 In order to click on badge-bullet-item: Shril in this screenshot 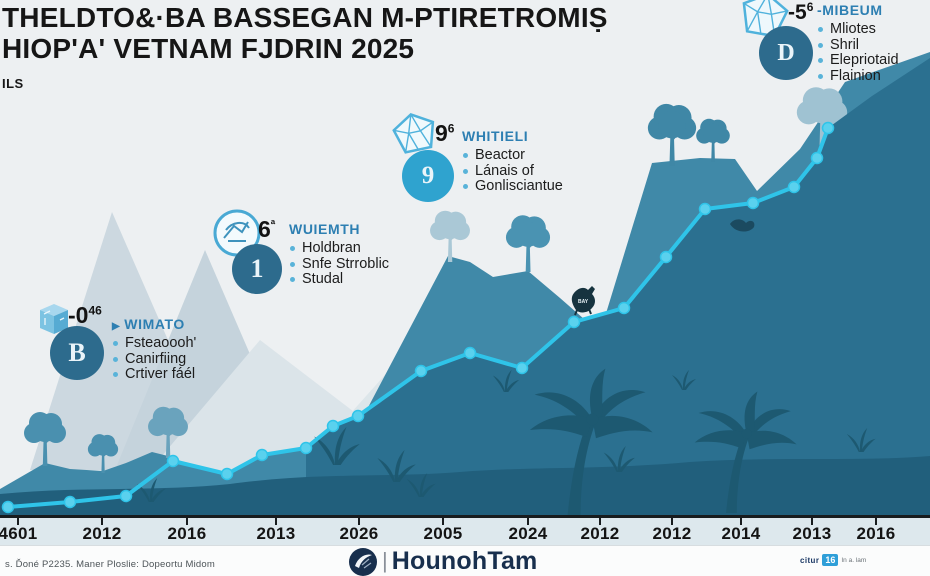, I will do `click(858, 45)`.